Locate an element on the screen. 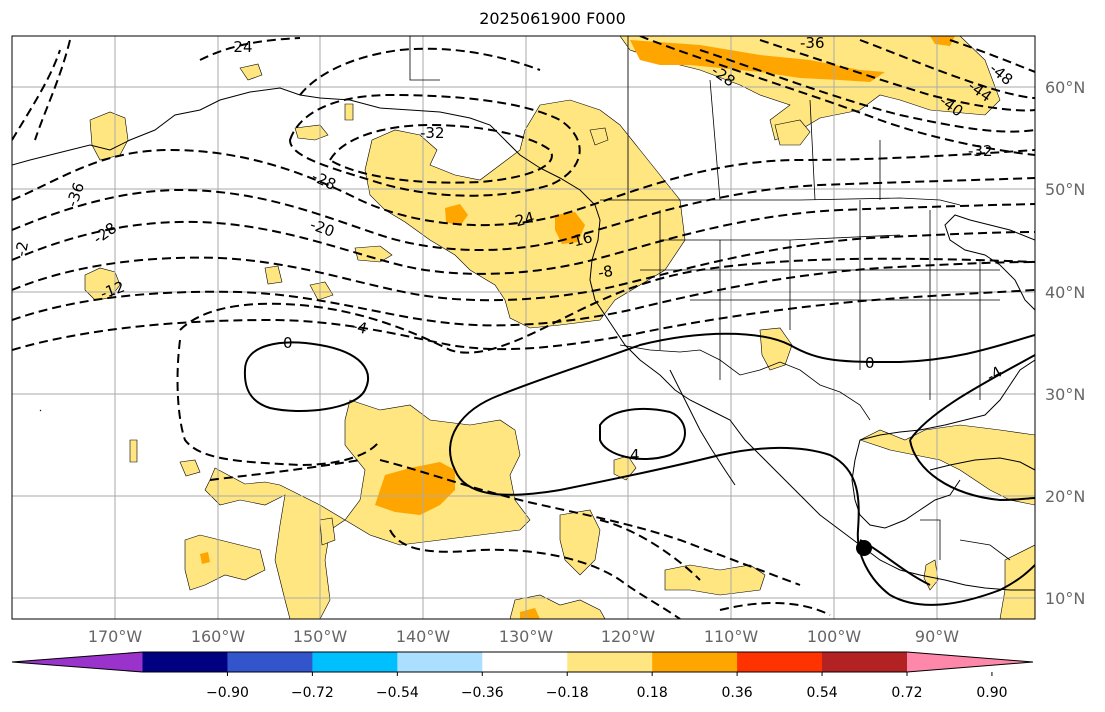  lon-label: 130°W is located at coordinates (526, 636).